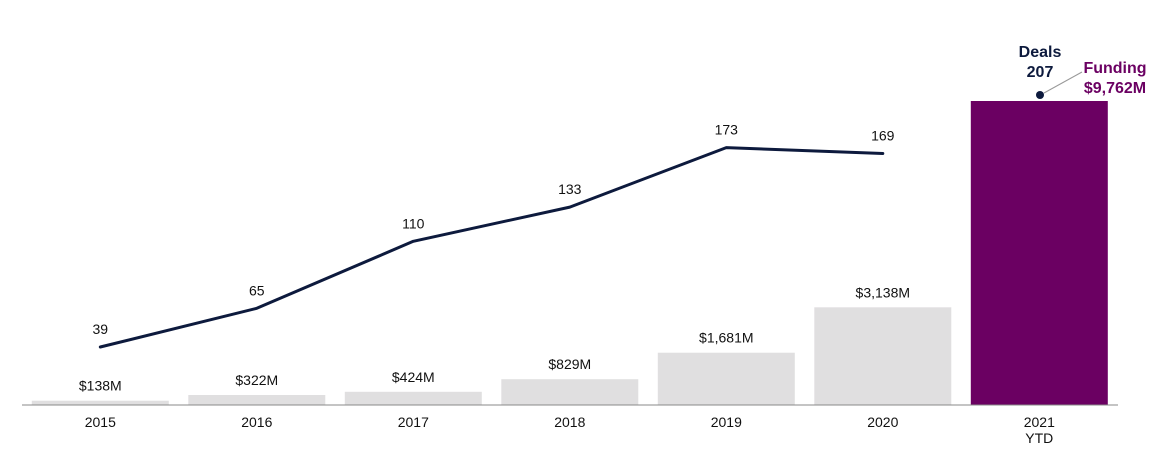 Image resolution: width=1163 pixels, height=457 pixels. Describe the element at coordinates (100, 402) in the screenshot. I see `funding-bar-2015` at that location.